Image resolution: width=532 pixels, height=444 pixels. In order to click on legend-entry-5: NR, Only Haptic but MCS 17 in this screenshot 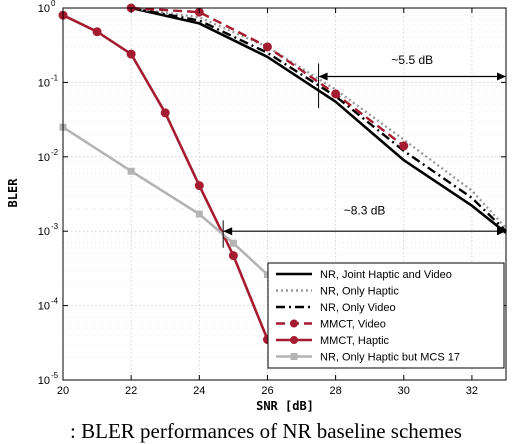, I will do `click(368, 358)`.